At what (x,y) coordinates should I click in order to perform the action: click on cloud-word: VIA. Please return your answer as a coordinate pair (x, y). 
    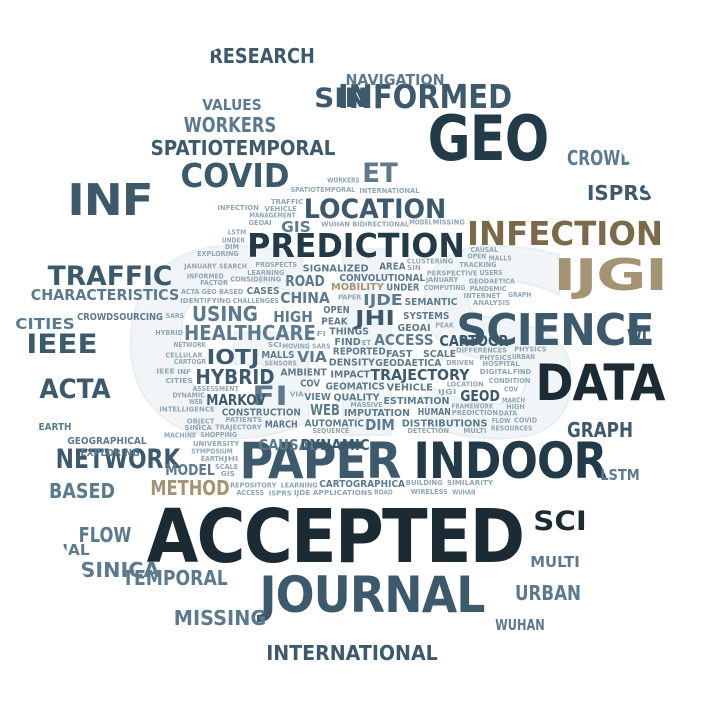
    Looking at the image, I should click on (297, 394).